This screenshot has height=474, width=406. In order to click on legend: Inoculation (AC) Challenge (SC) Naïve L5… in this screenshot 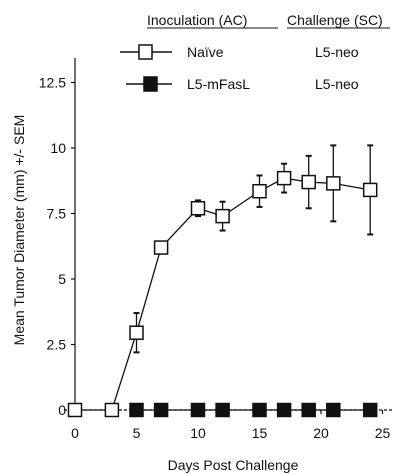, I will do `click(255, 52)`.